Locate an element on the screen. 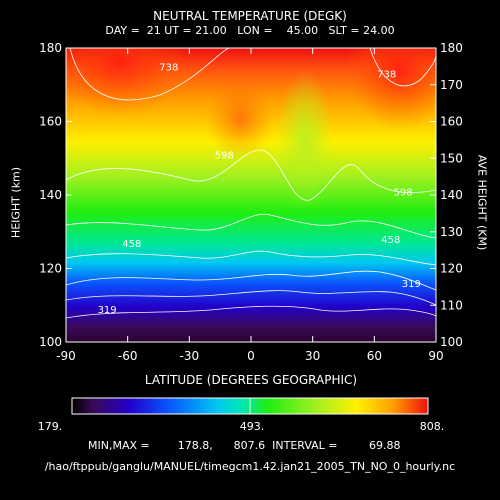 Image resolution: width=500 pixels, height=500 pixels. x-tick-label: 30 is located at coordinates (312, 356).